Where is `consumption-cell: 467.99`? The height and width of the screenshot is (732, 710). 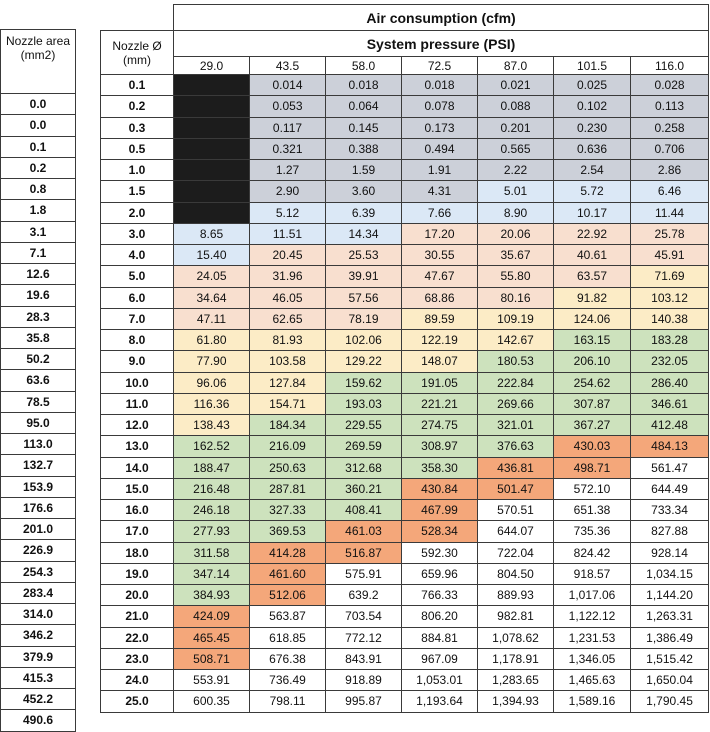 consumption-cell: 467.99 is located at coordinates (439, 510).